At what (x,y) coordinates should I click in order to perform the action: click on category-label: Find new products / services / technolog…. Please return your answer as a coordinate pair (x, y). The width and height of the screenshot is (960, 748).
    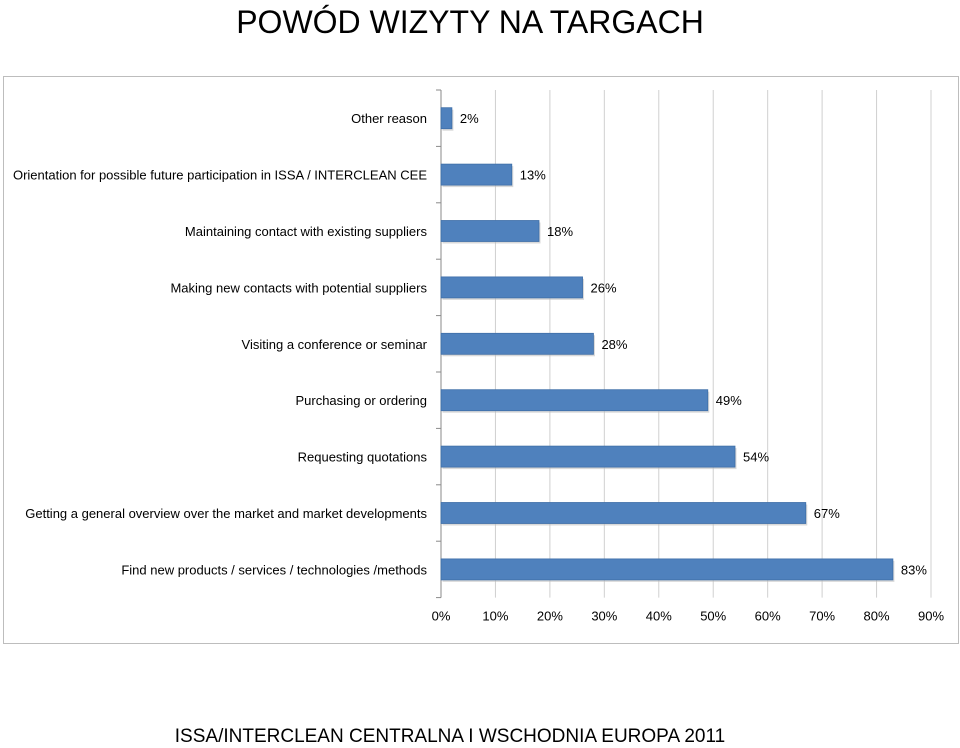
    Looking at the image, I should click on (274, 569).